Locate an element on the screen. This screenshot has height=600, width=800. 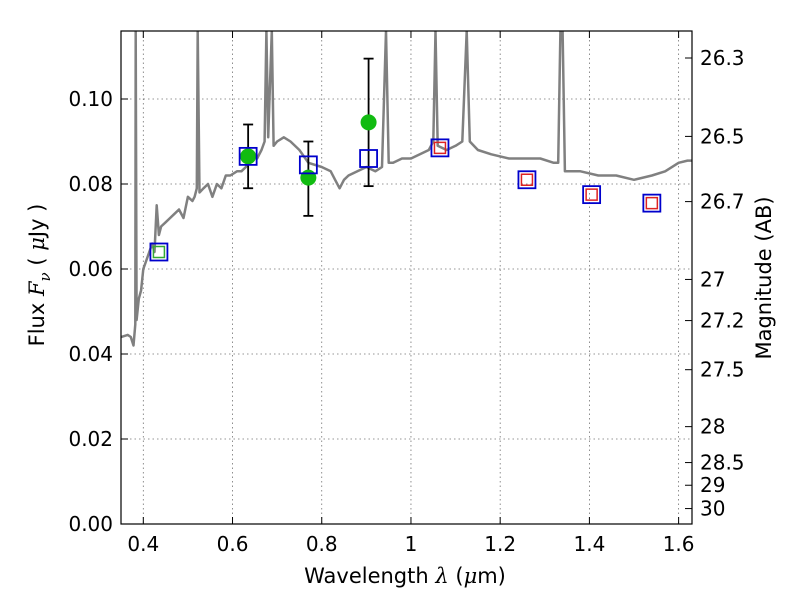
error-bars is located at coordinates (308, 137).